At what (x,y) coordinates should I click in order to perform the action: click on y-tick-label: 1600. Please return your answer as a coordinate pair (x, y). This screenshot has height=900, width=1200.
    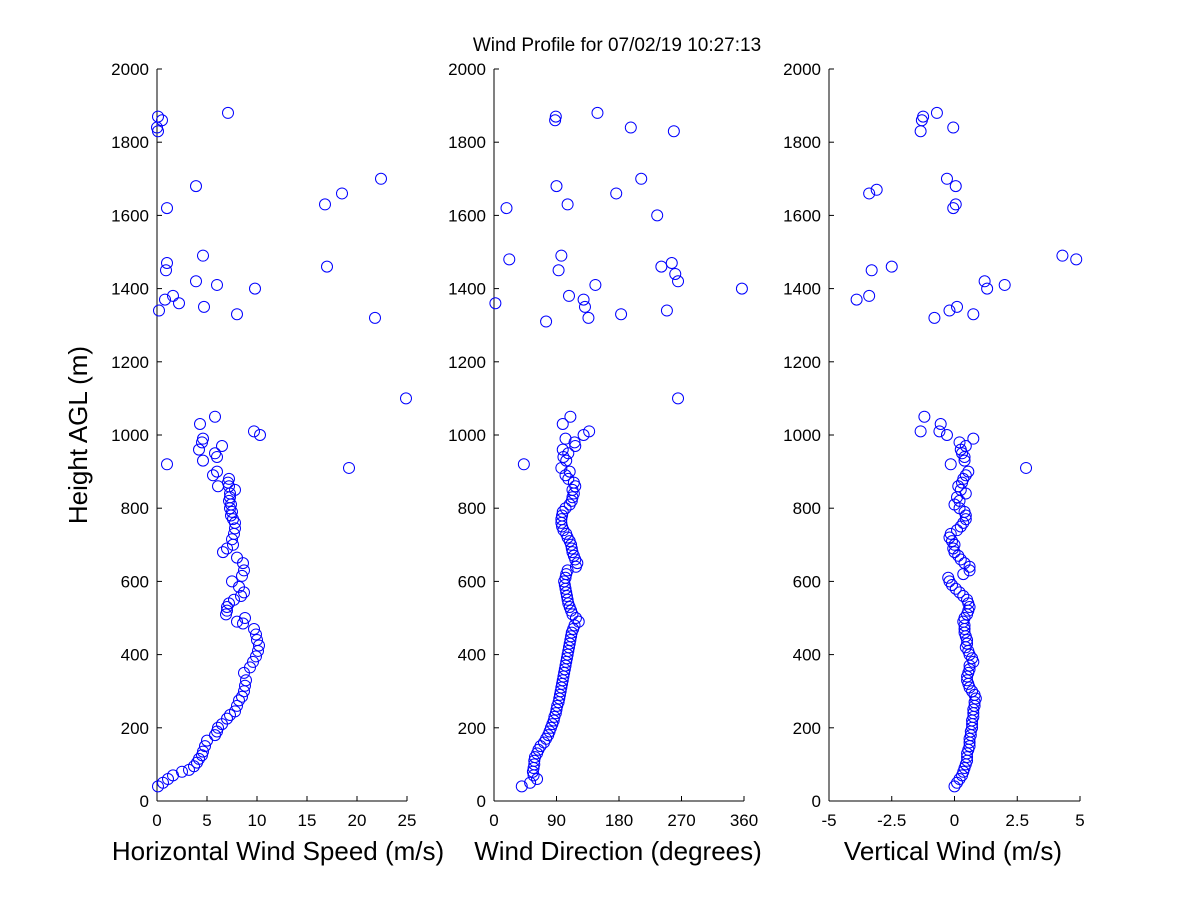
    Looking at the image, I should click on (130, 215).